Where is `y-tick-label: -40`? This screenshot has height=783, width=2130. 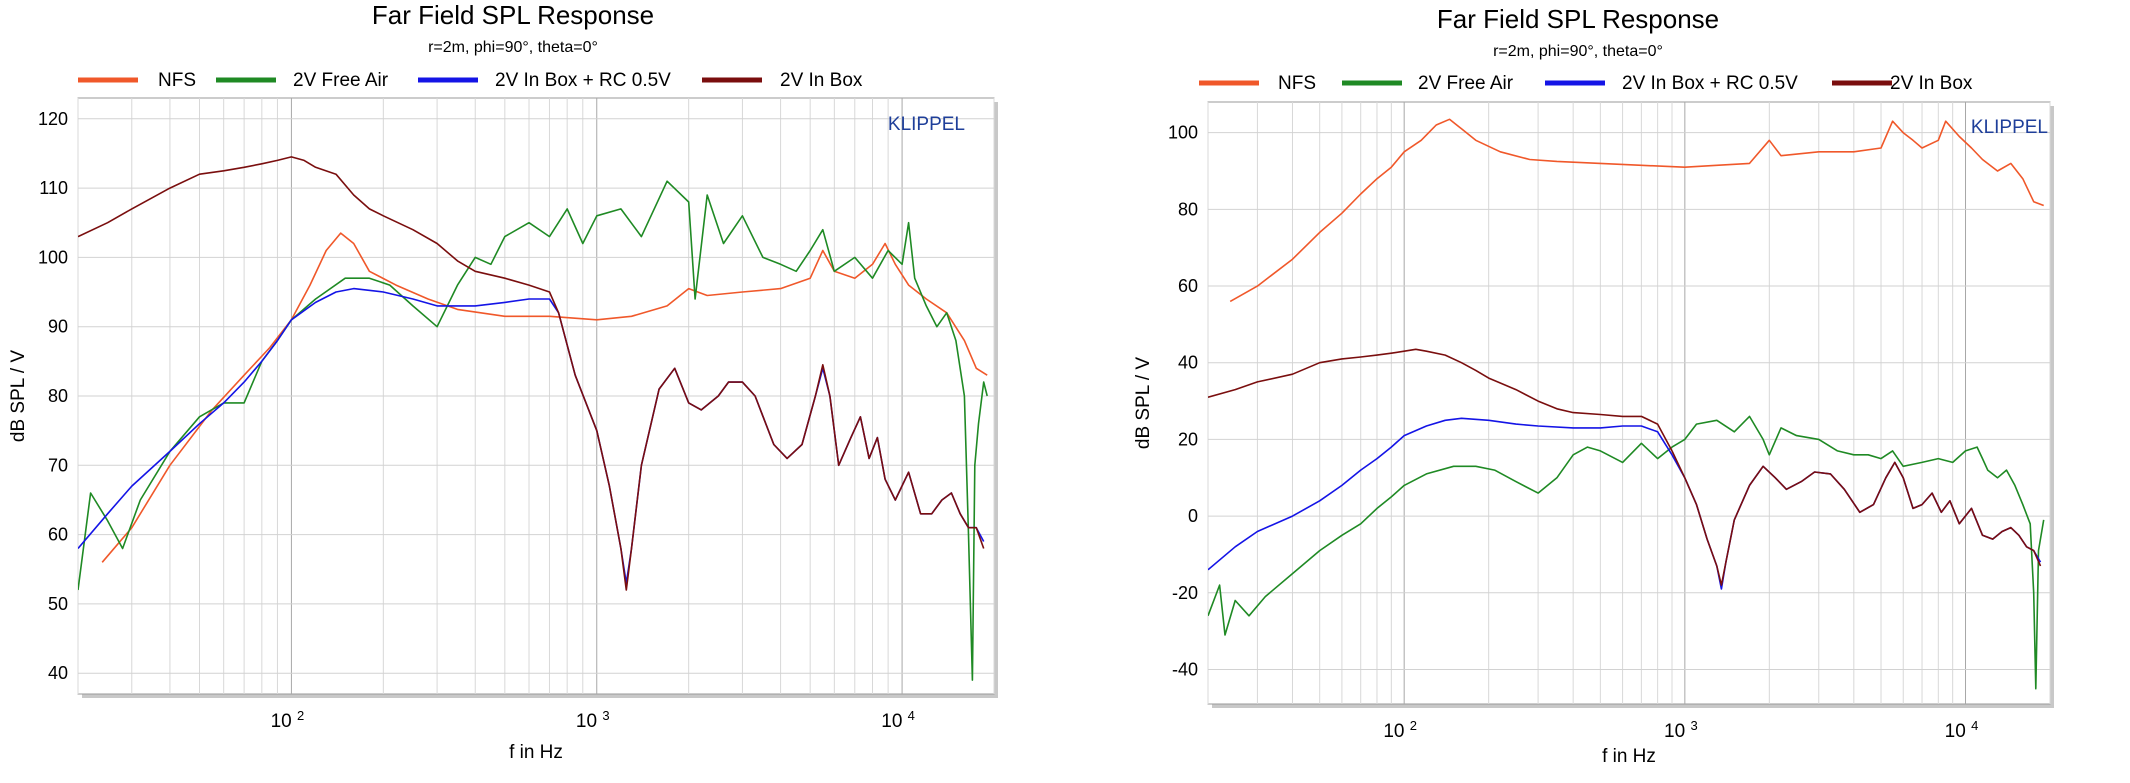 y-tick-label: -40 is located at coordinates (1185, 669).